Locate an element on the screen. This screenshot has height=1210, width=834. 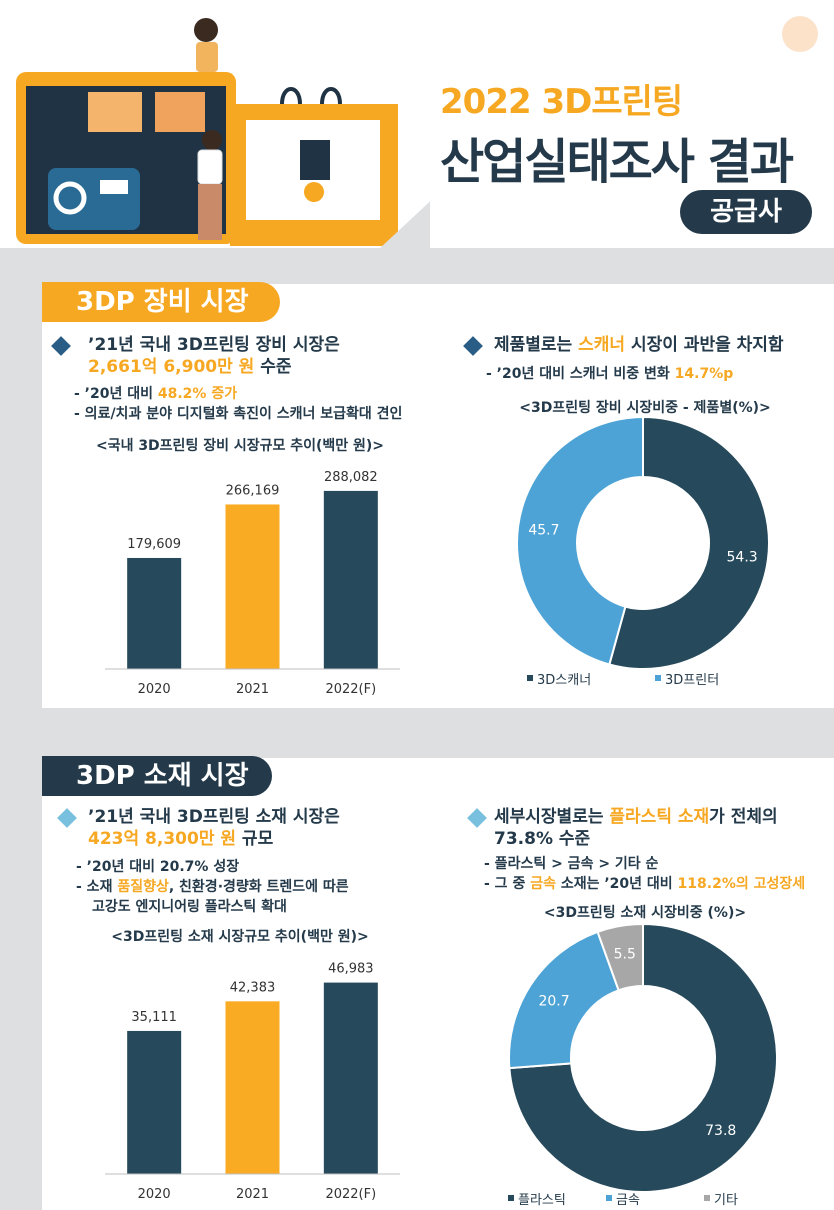
equipment-product-sub1: - ’20년 대비 스캐너 비중 변화 14.7%p is located at coordinates (610, 374).